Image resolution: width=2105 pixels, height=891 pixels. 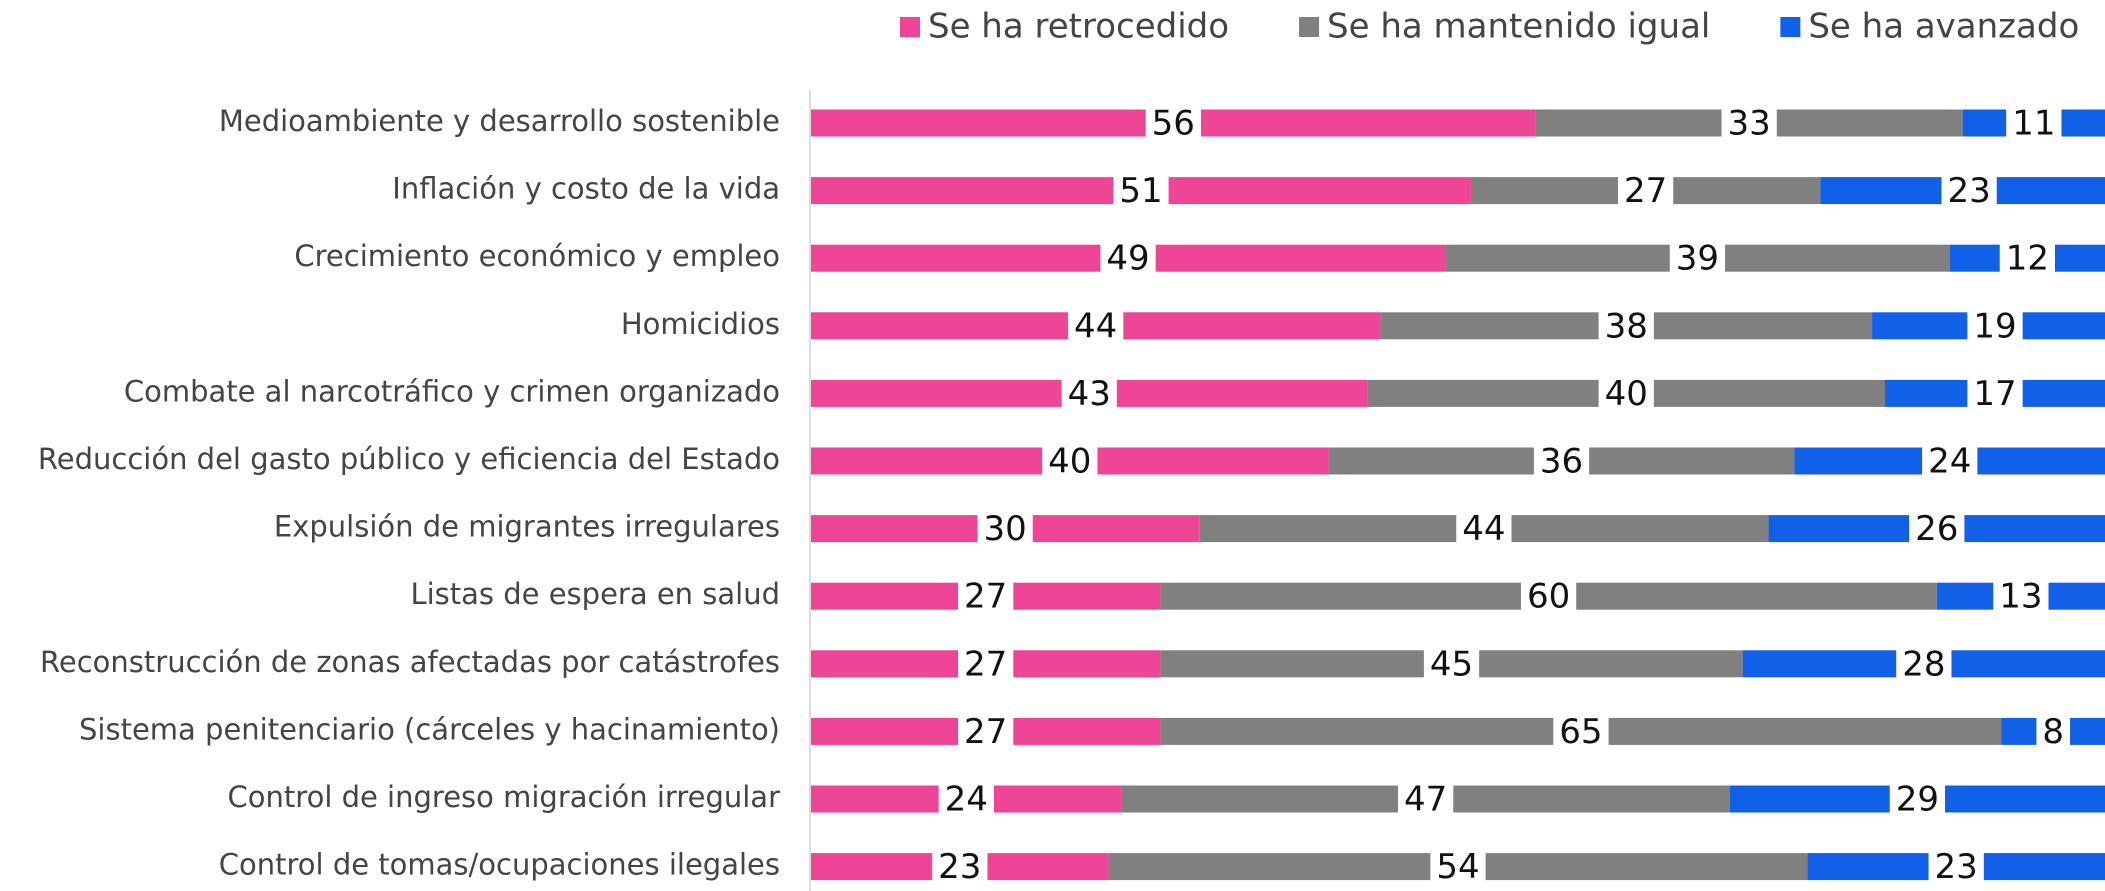 I want to click on value-label: 36, so click(x=1561, y=462).